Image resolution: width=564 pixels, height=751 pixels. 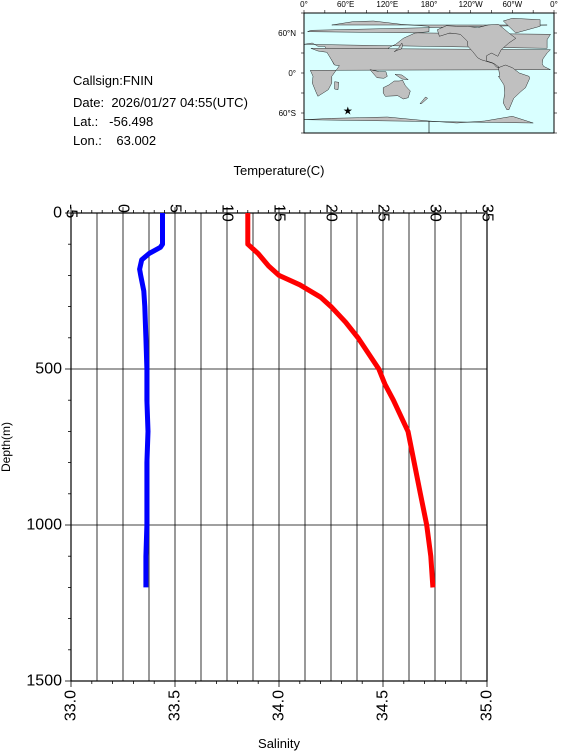 What do you see at coordinates (331, 213) in the screenshot?
I see `temperature-tick-label: 20` at bounding box center [331, 213].